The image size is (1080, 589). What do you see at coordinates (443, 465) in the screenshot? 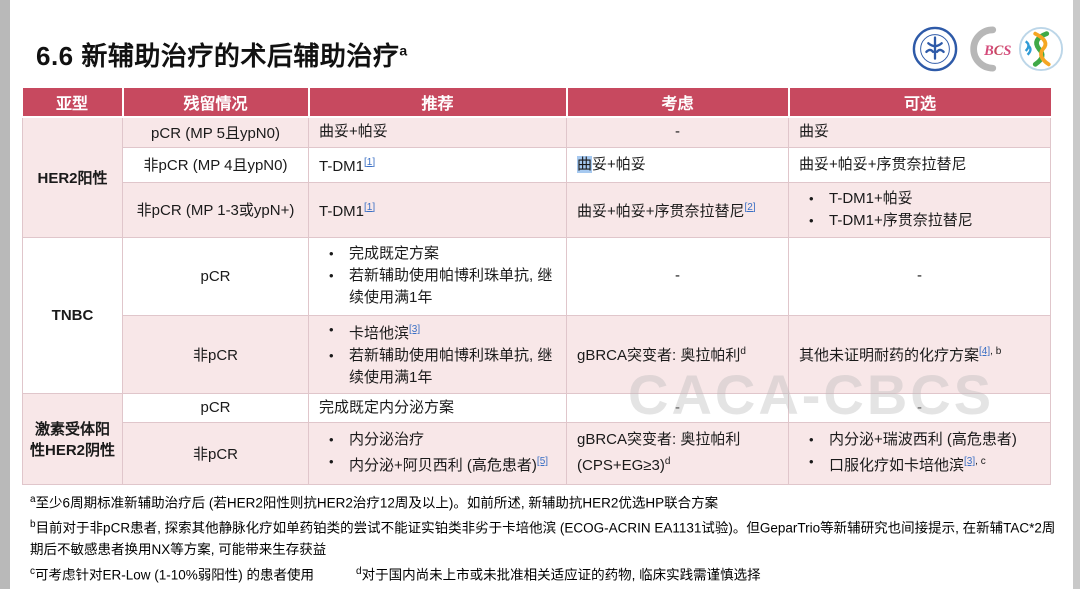
I see `cell-text: 内分泌+阿贝西利 (高危患者)` at bounding box center [443, 465].